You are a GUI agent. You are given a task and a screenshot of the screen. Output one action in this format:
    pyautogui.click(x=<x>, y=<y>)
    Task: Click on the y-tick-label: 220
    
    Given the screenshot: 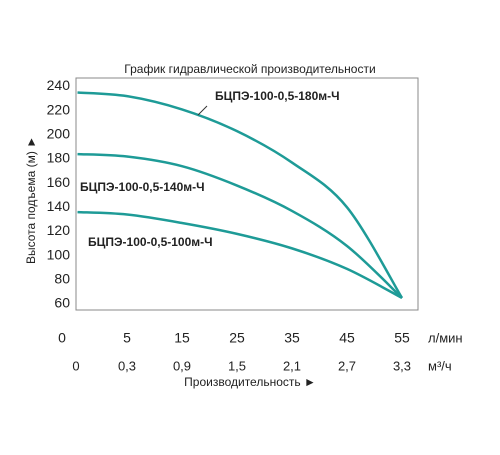 What is the action you would take?
    pyautogui.click(x=59, y=109)
    